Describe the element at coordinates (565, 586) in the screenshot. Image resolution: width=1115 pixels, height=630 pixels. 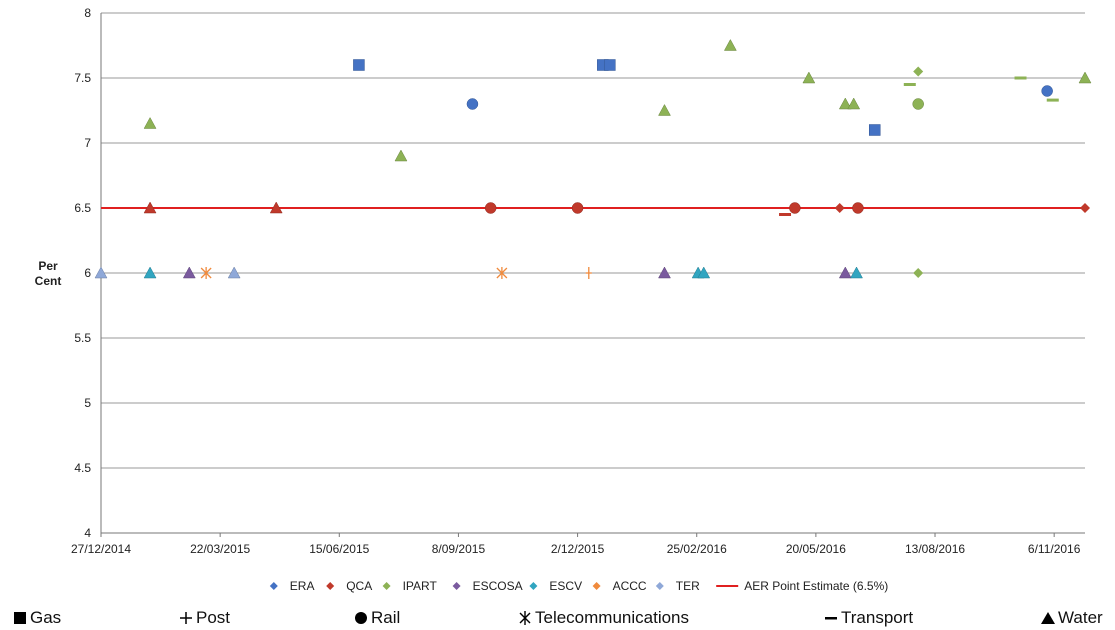
I see `legend-label: ESCV` at that location.